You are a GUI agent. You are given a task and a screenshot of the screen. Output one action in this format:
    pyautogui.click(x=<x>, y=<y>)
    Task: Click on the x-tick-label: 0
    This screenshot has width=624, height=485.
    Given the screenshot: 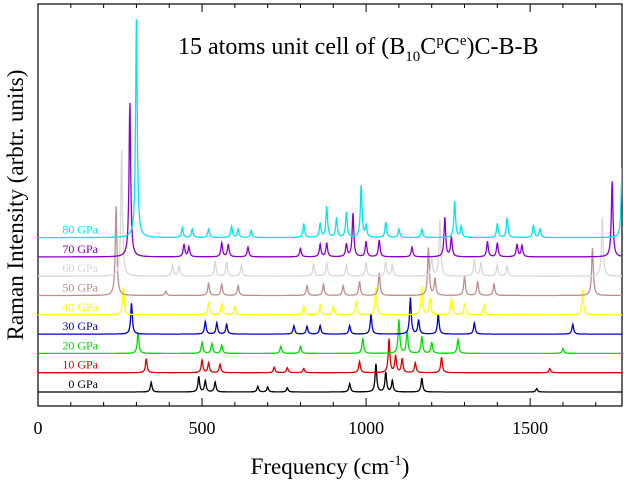 What is the action you would take?
    pyautogui.click(x=38, y=428)
    